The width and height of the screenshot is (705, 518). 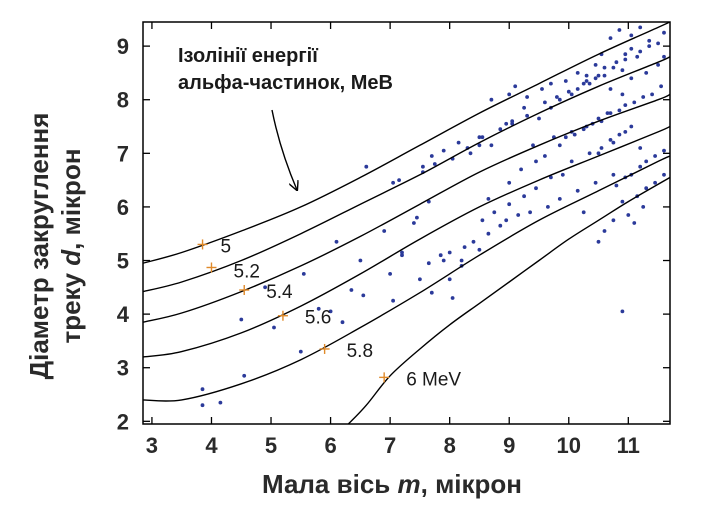 What do you see at coordinates (55, 246) in the screenshot?
I see `y-axis-title: Діаметр закруглення треку d, мікрон` at bounding box center [55, 246].